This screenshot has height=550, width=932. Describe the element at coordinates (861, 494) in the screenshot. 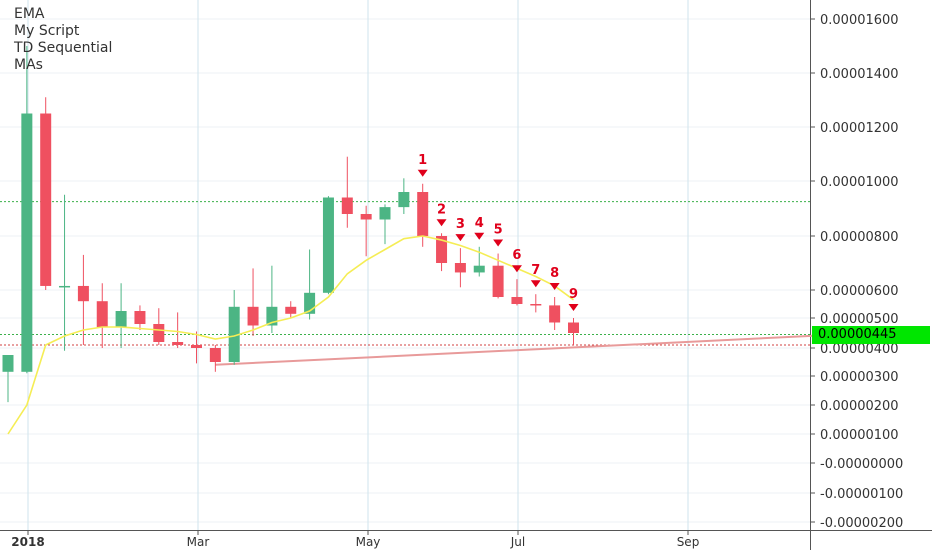

I see `price-tick-label: -0.00000100` at that location.